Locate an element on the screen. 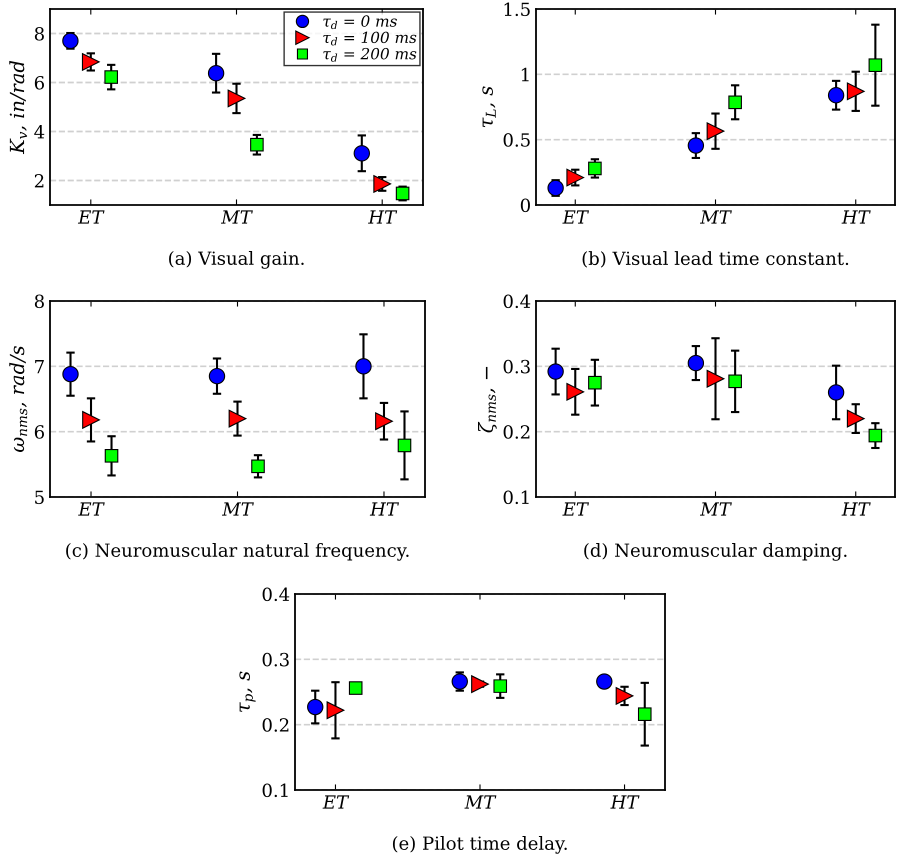 This screenshot has height=863, width=899. y-tick-label: 1 is located at coordinates (525, 75).